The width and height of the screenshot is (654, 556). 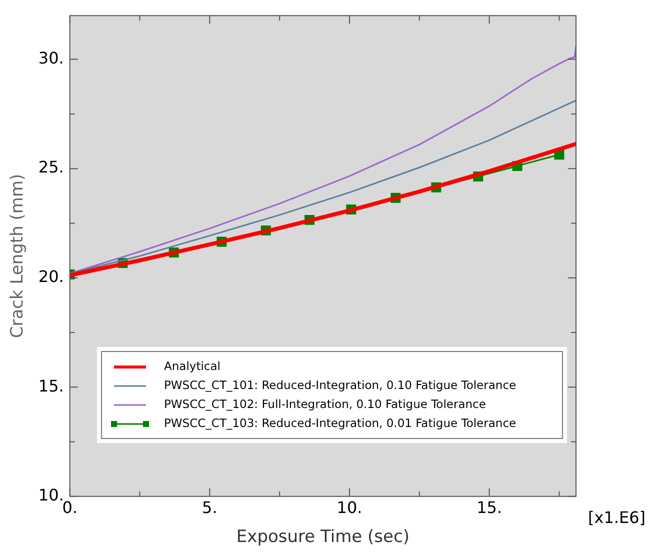 What do you see at coordinates (51, 167) in the screenshot?
I see `y-tick-label: 25.` at bounding box center [51, 167].